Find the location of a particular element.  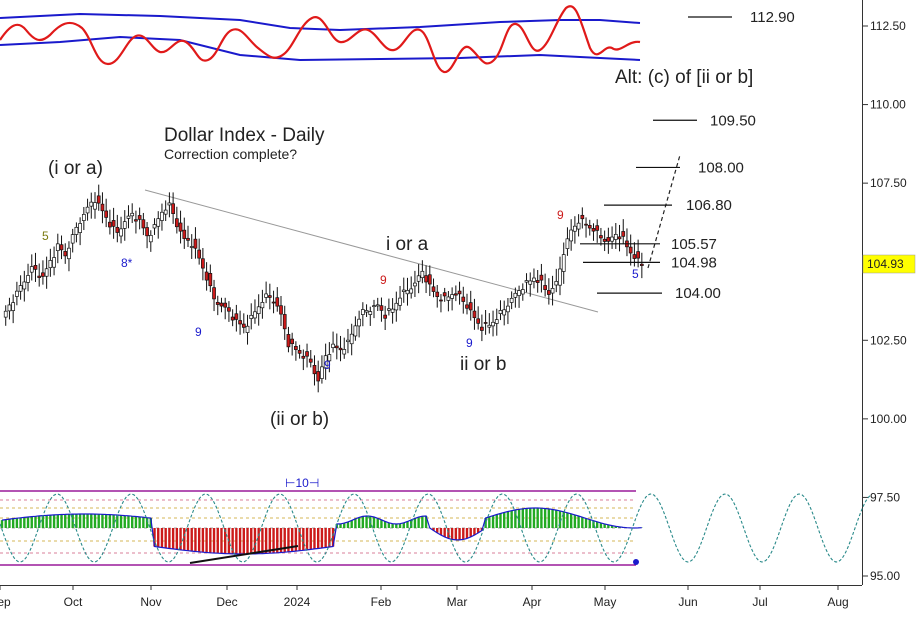

wave-label-ii-or-b-paren: (ii or b) is located at coordinates (299, 419).